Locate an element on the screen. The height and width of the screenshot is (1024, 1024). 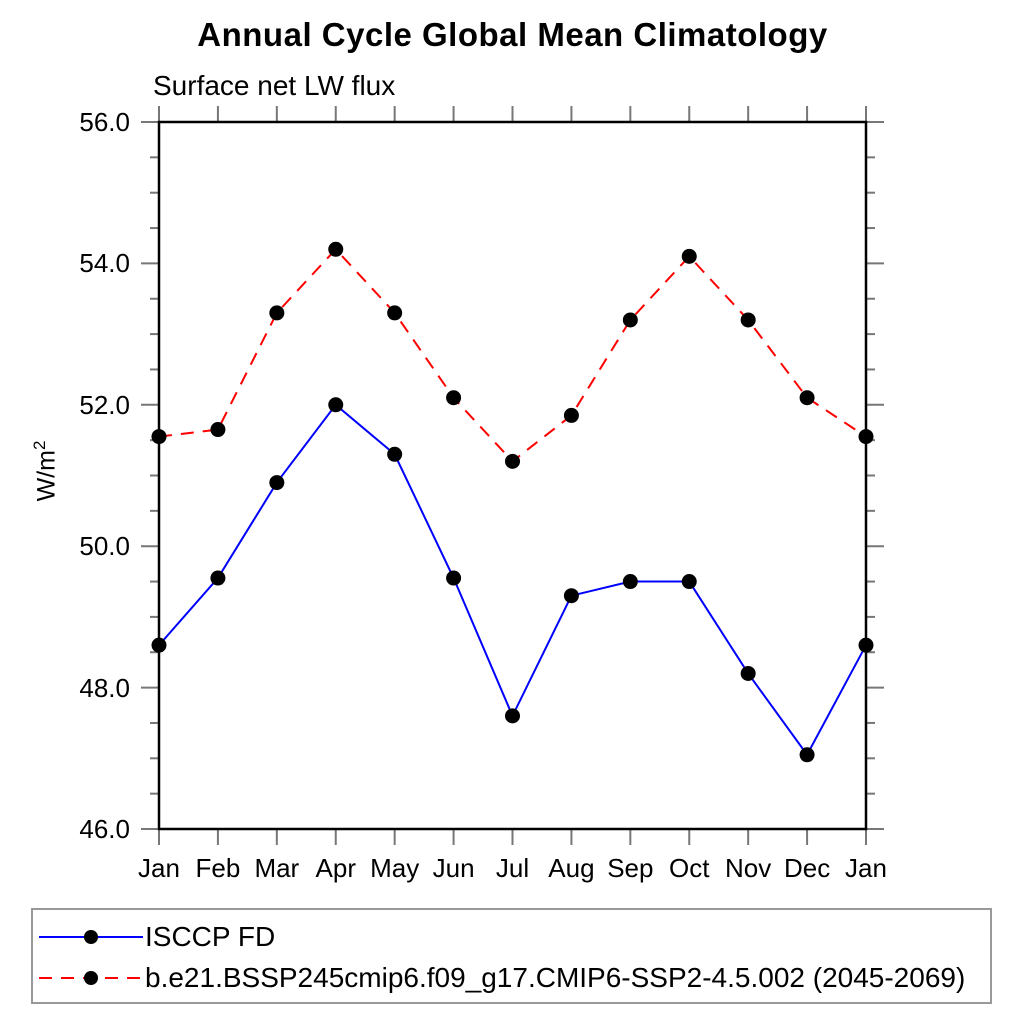
x-tick-label: Feb is located at coordinates (218, 868).